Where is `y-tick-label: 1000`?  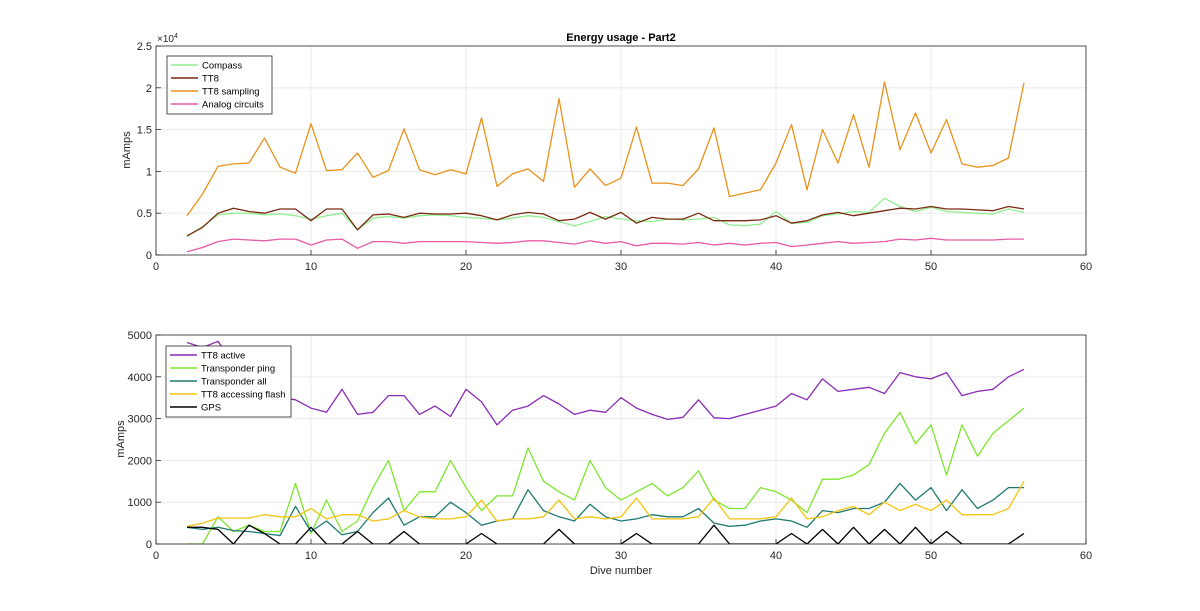 y-tick-label: 1000 is located at coordinates (140, 503).